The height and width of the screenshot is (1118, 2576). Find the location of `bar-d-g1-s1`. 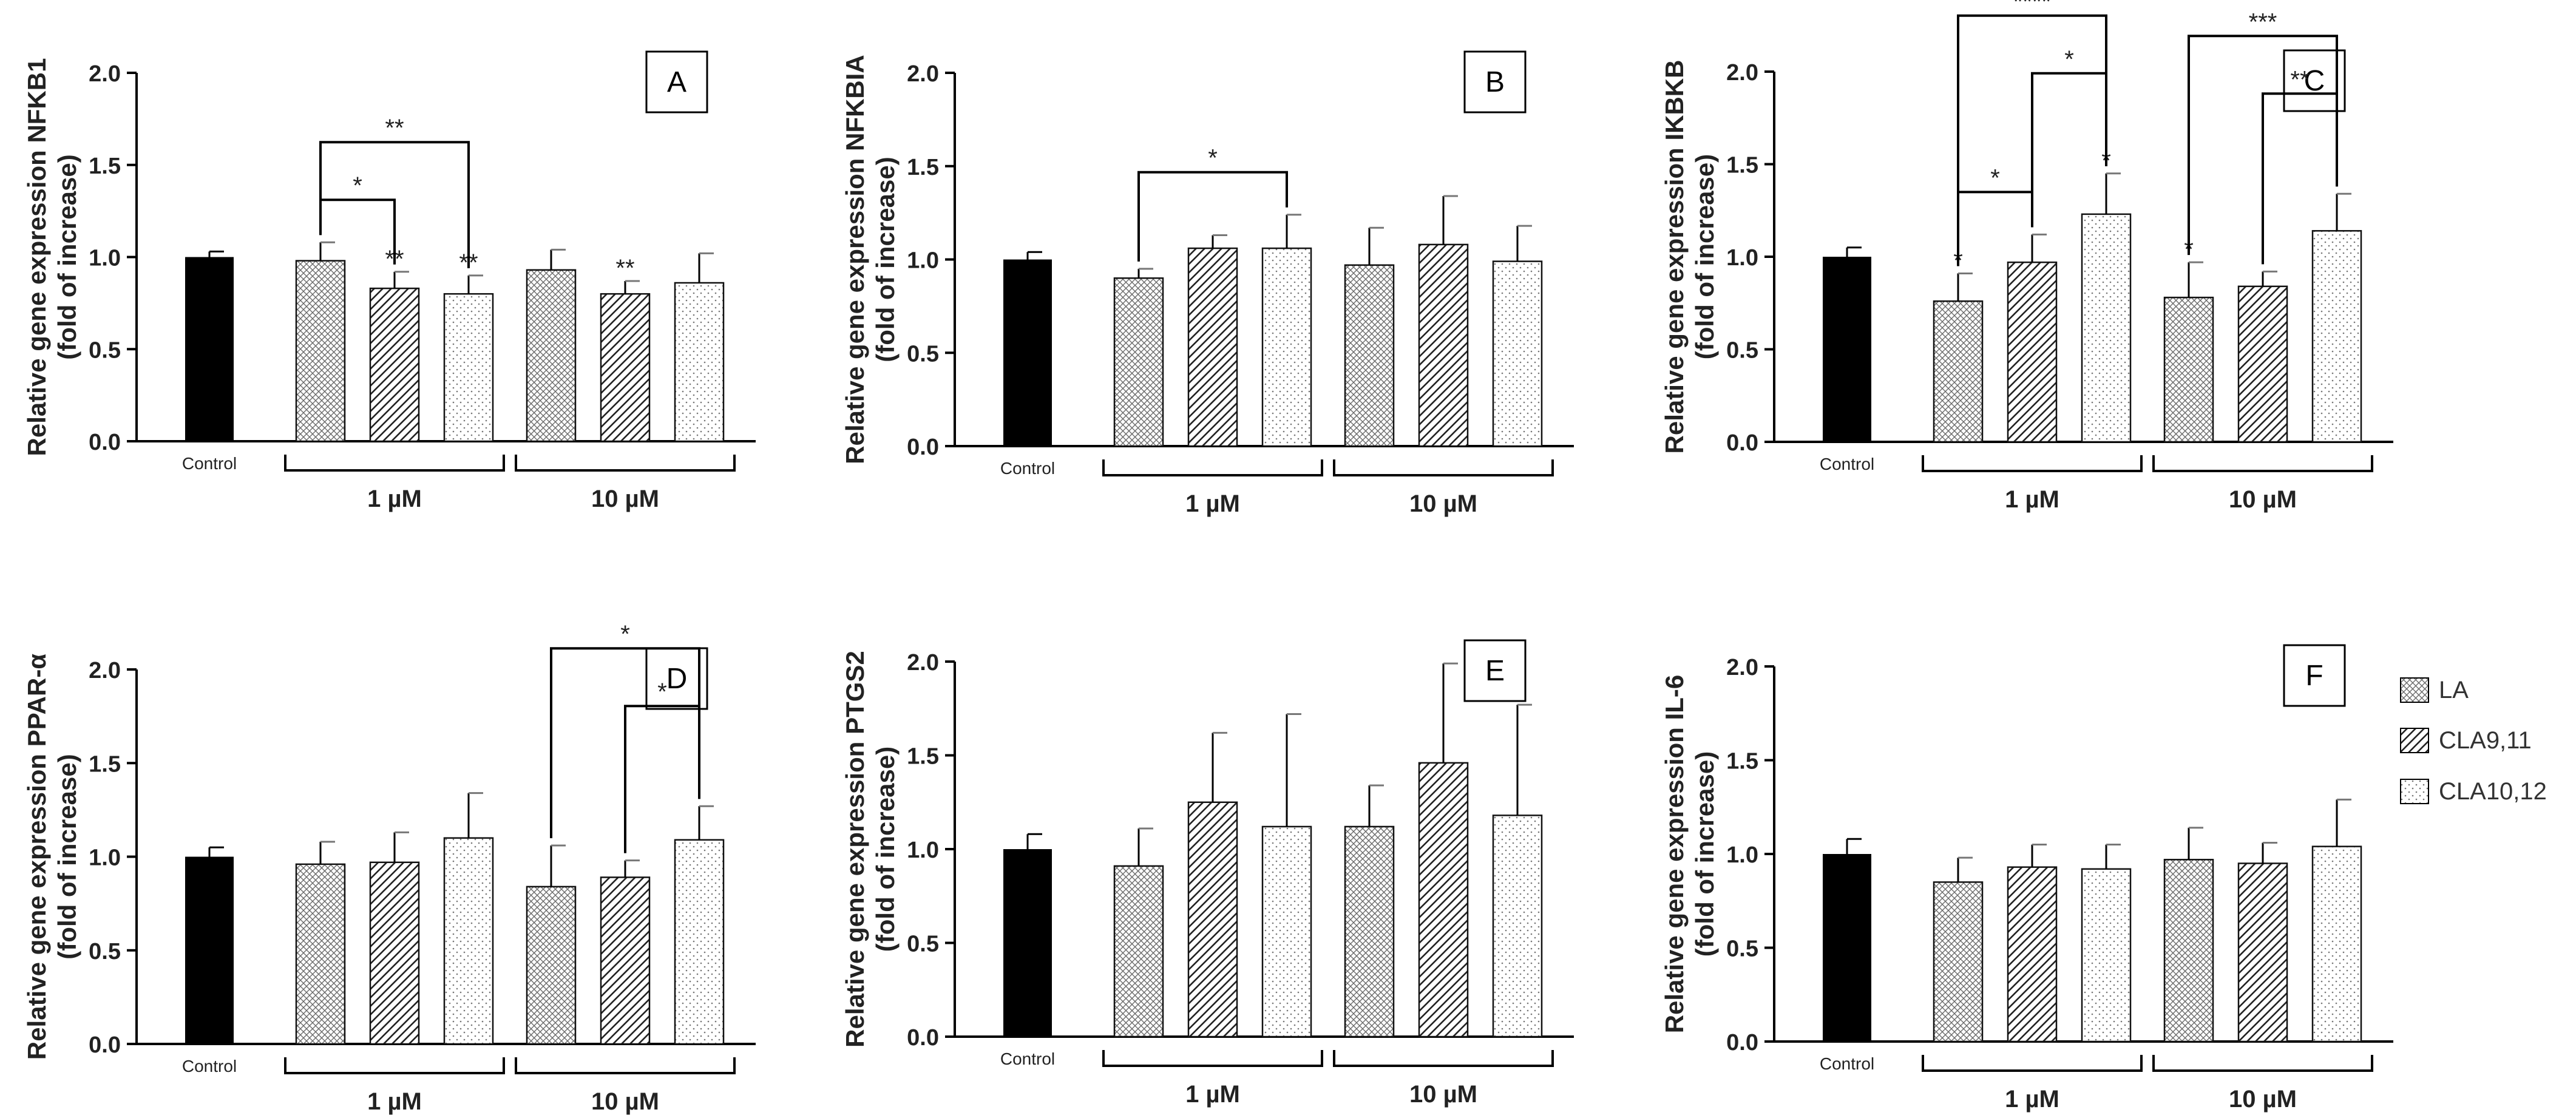

bar-d-g1-s1 is located at coordinates (625, 960).